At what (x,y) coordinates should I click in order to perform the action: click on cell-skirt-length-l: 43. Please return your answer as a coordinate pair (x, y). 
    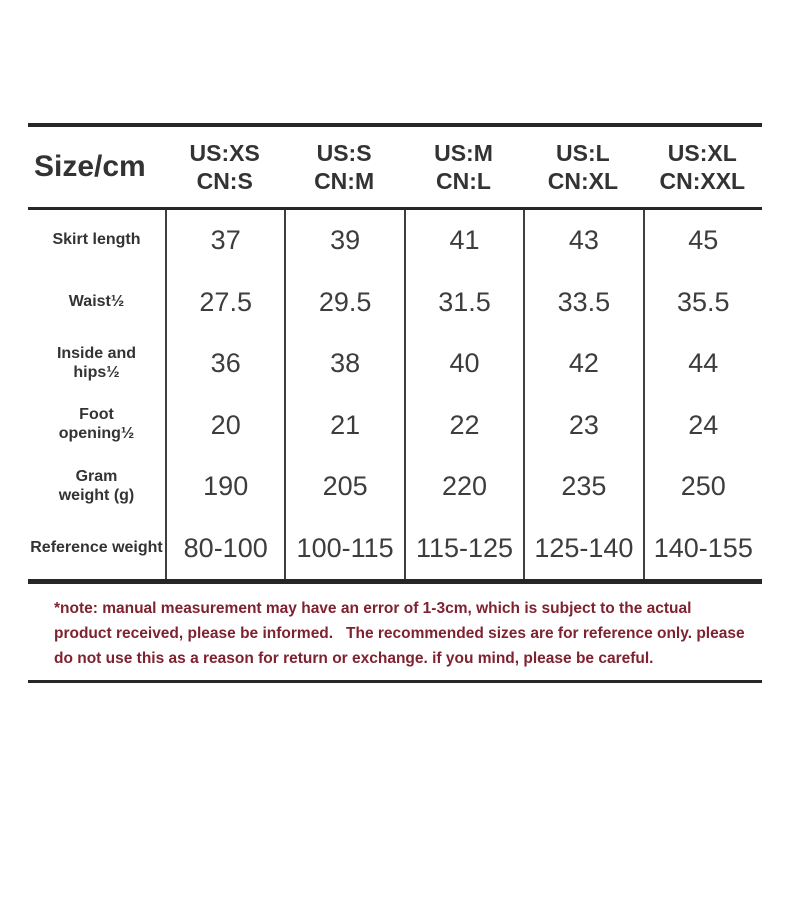
    Looking at the image, I should click on (582, 241).